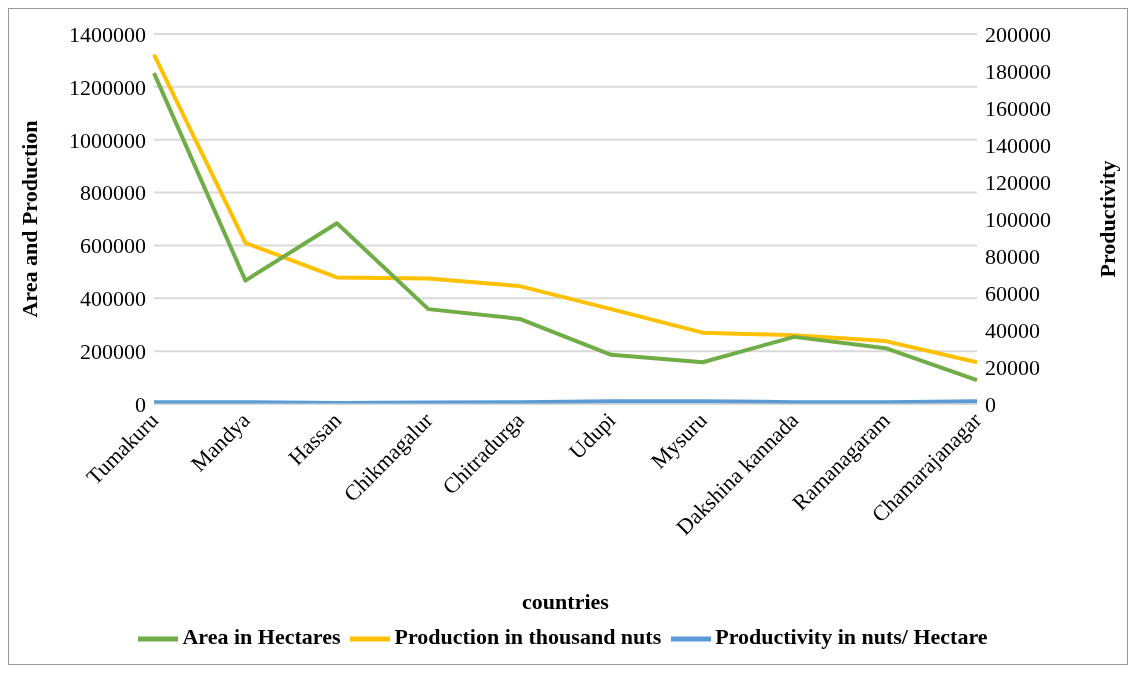 This screenshot has width=1136, height=673. Describe the element at coordinates (1012, 293) in the screenshot. I see `y2-tick-label: 60000` at that location.